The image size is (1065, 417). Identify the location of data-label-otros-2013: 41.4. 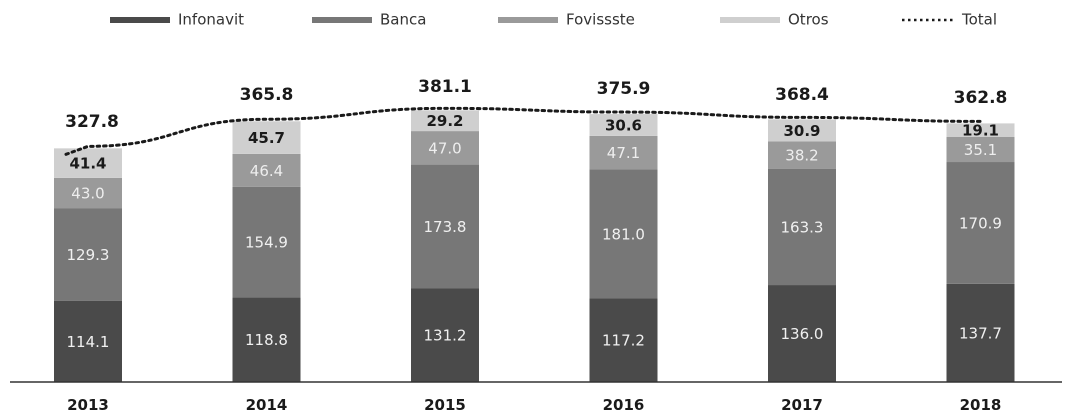
(87, 164).